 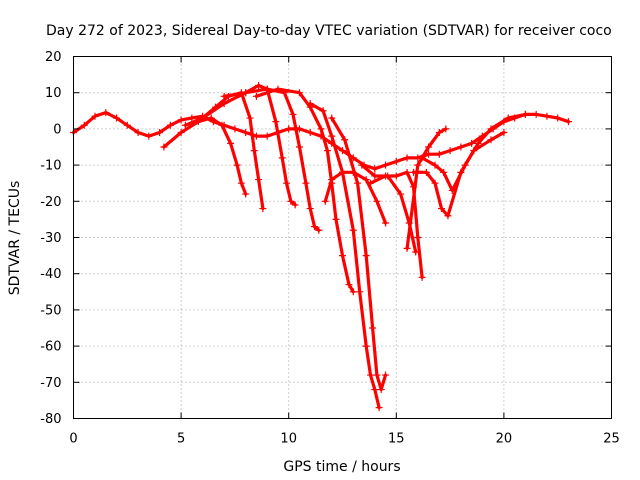 What do you see at coordinates (53, 57) in the screenshot?
I see `y-tick-label: 20` at bounding box center [53, 57].